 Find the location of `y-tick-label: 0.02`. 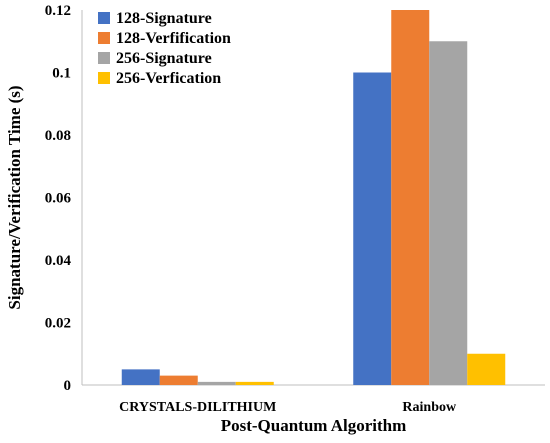

y-tick-label: 0.02 is located at coordinates (58, 324).